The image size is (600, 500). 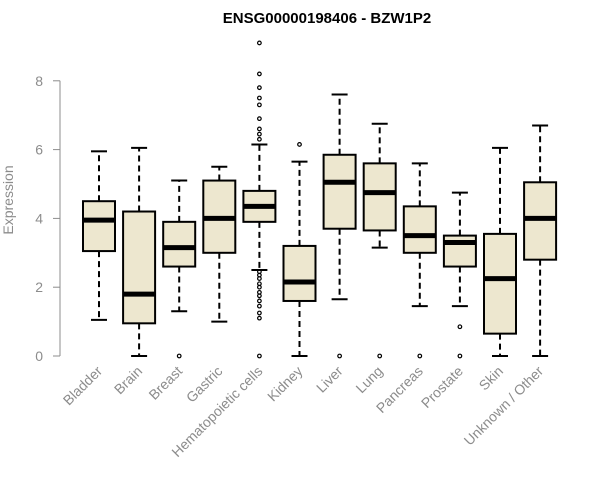 What do you see at coordinates (285, 384) in the screenshot?
I see `x-tick-label: Kidney` at bounding box center [285, 384].